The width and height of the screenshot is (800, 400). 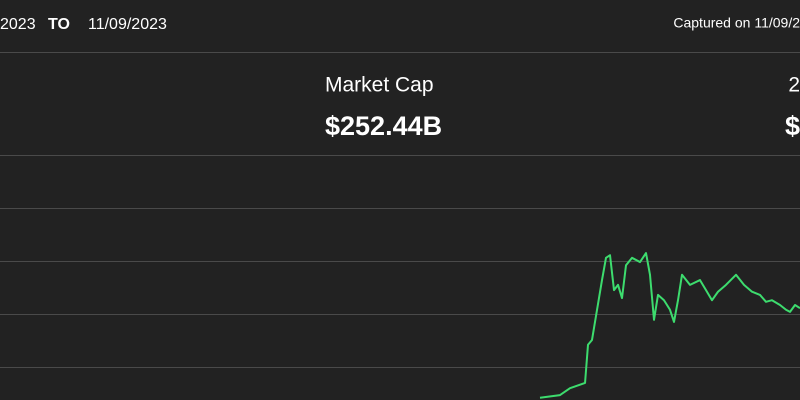 I want to click on stat-label: Market Cap, so click(x=379, y=85).